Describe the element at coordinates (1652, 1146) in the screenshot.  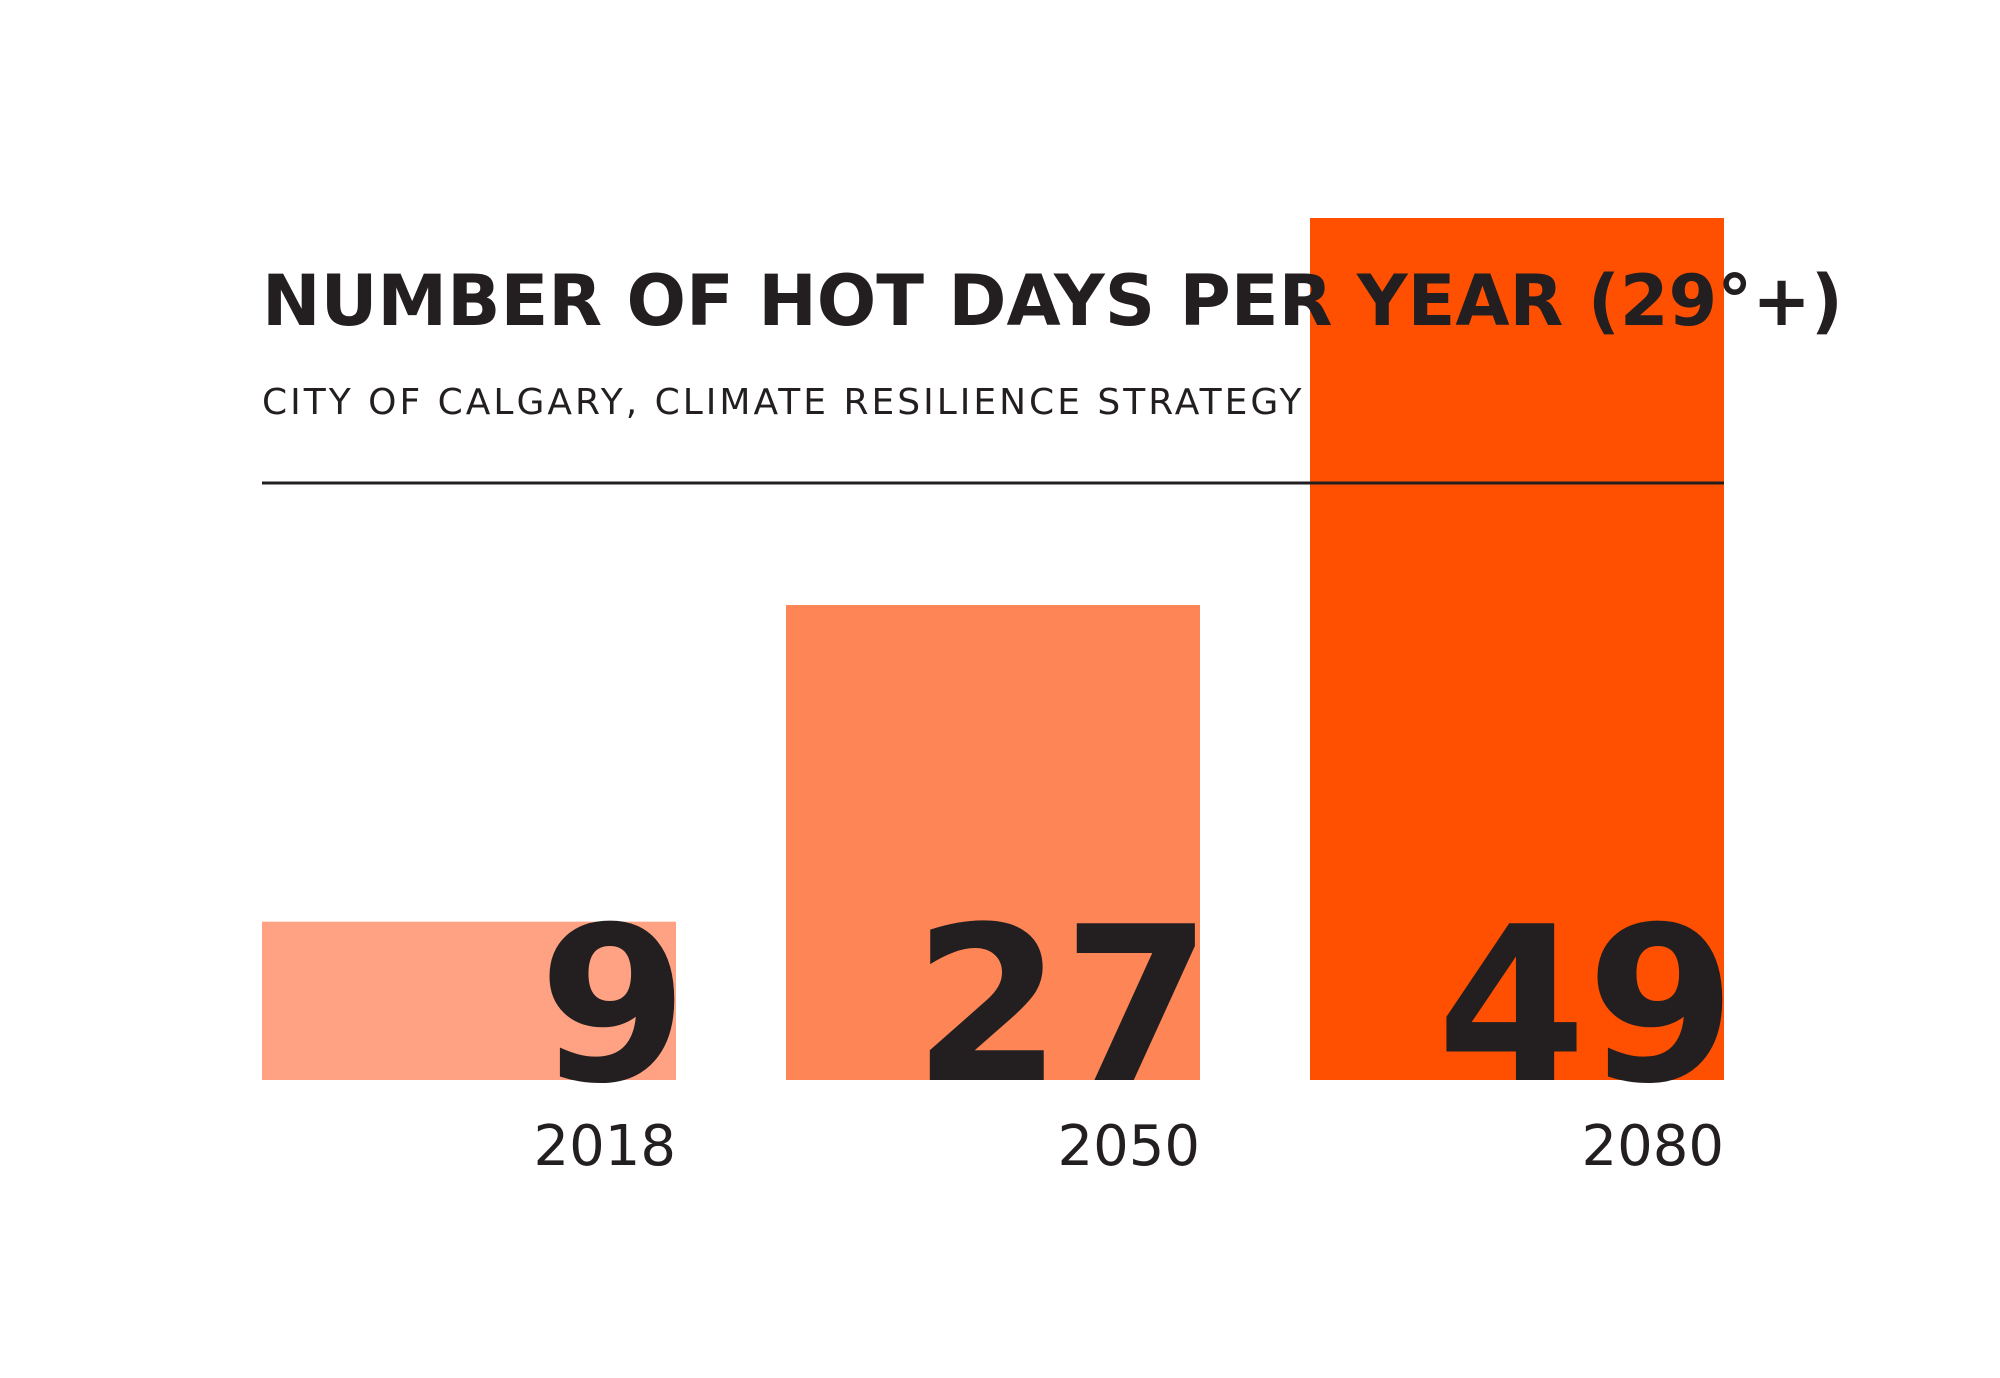
I see `category-label-2080: 2080` at that location.